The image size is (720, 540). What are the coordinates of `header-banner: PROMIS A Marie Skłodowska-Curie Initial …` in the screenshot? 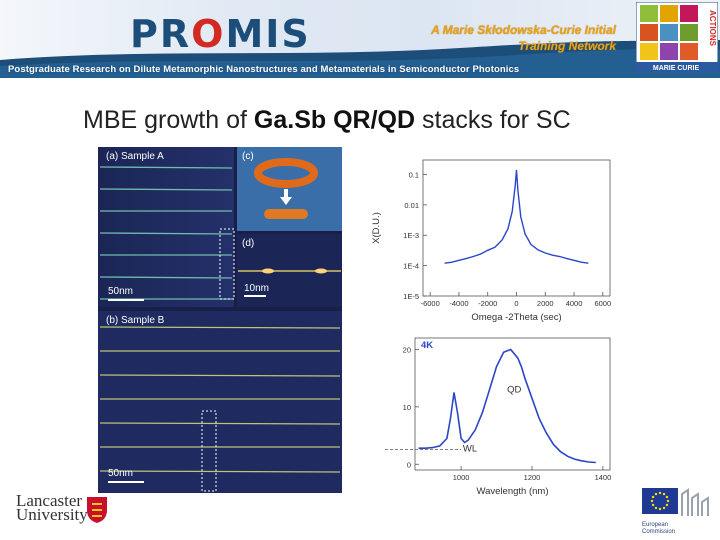 It's located at (360, 39).